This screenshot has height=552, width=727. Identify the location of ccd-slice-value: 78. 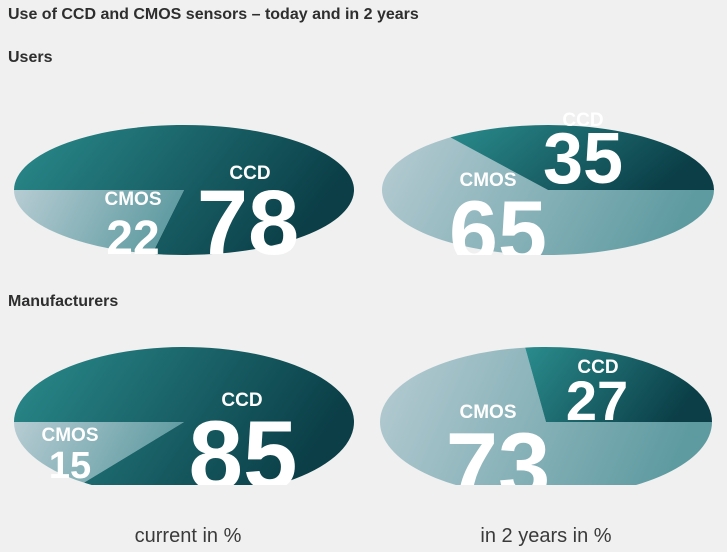
(248, 223).